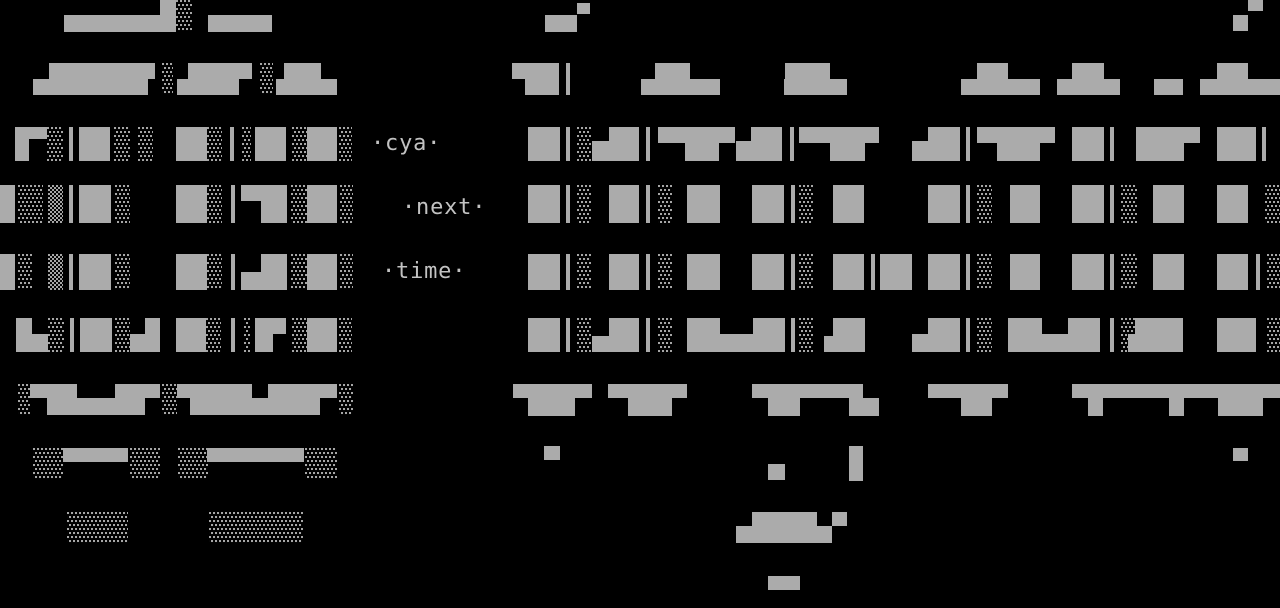 The width and height of the screenshot is (1280, 608). I want to click on art-label-cya: ·cya·, so click(406, 143).